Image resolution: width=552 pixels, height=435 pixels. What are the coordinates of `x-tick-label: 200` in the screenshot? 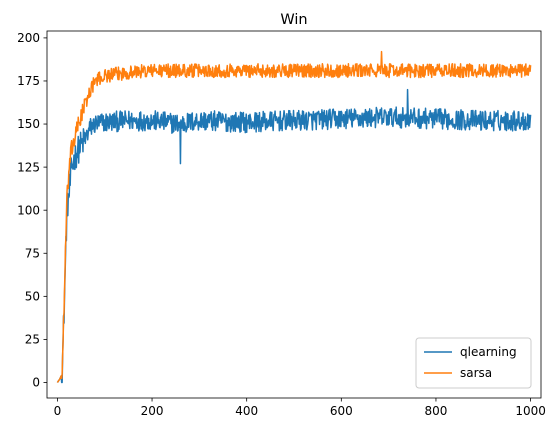 It's located at (152, 411).